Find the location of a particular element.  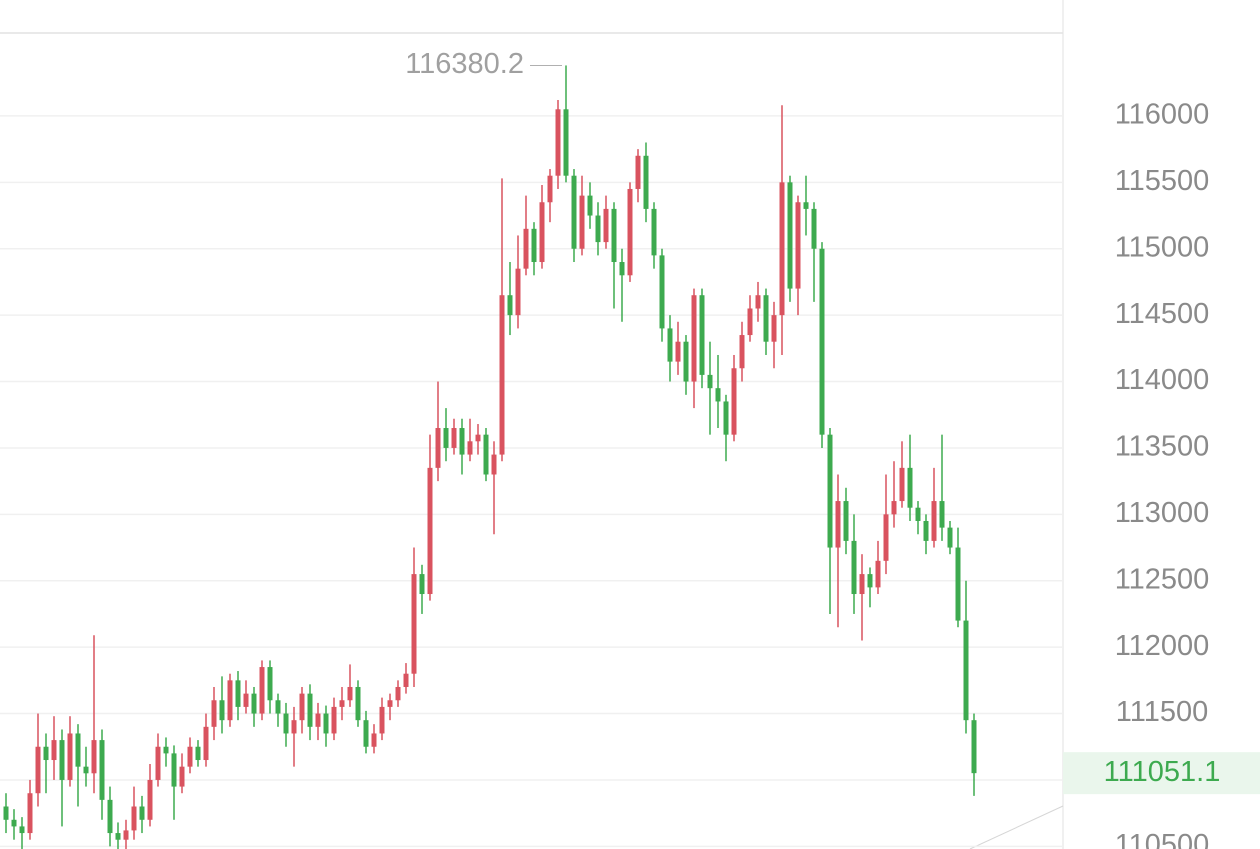

y-tick-label: 112500 is located at coordinates (1162, 579).